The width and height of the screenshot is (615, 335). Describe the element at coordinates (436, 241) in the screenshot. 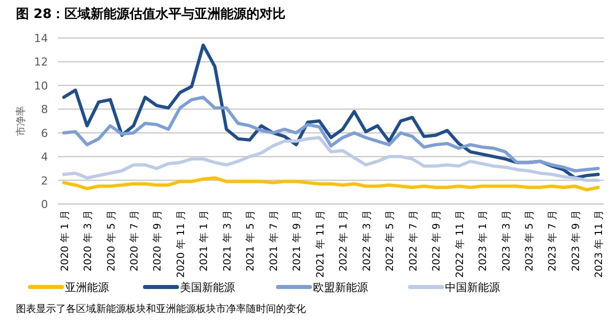

I see `x-tick-label: 2022 年 9 月` at that location.